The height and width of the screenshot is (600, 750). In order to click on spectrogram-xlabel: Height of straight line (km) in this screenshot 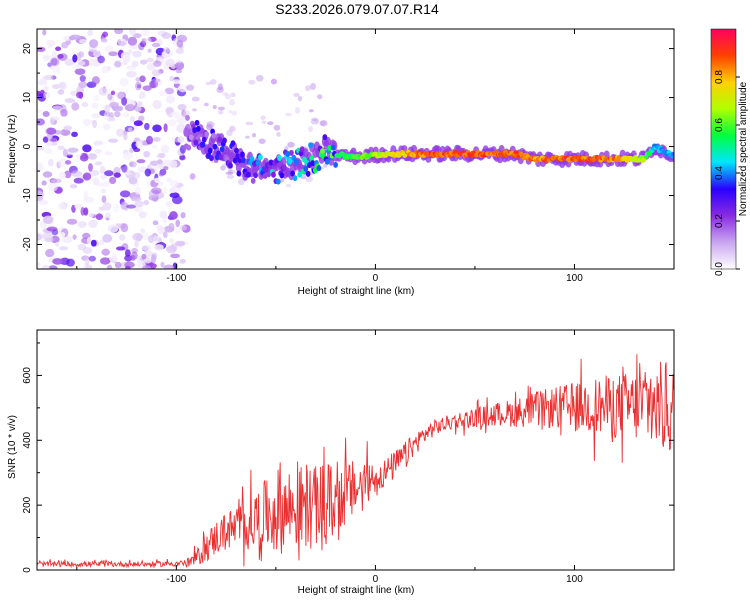, I will do `click(356, 291)`.